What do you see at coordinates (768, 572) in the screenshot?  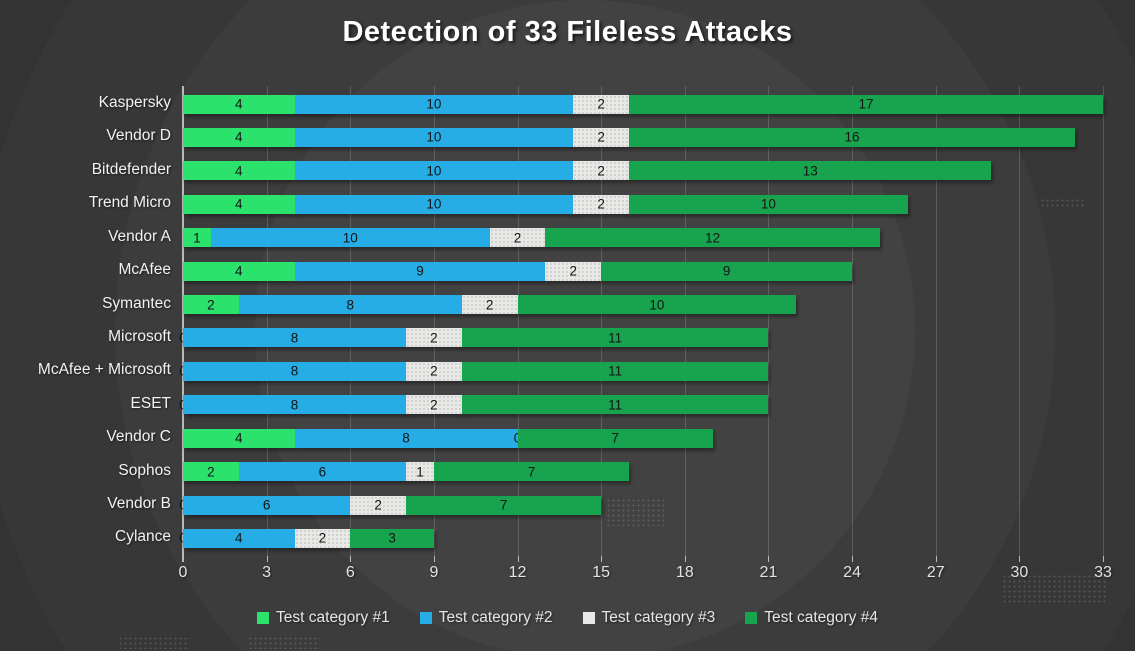 I see `x-tick-label: 21` at bounding box center [768, 572].